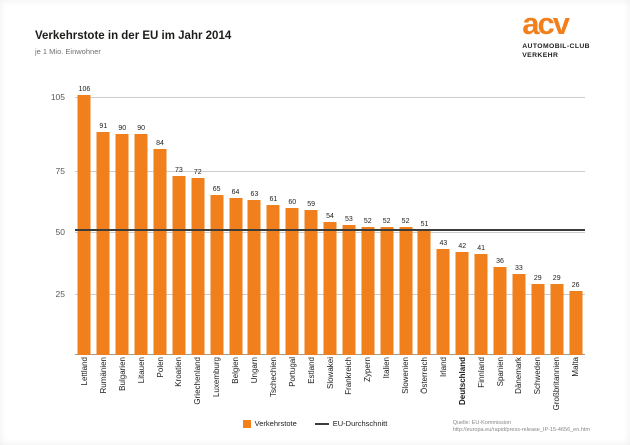 This screenshot has height=445, width=630. Describe the element at coordinates (557, 384) in the screenshot. I see `x-axis-label: Großbritannien` at that location.